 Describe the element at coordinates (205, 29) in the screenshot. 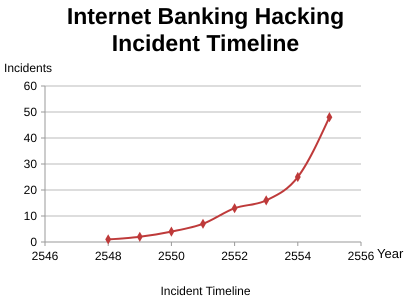

I see `chart-title: Internet Banking Hacking Incident Timeline` at that location.